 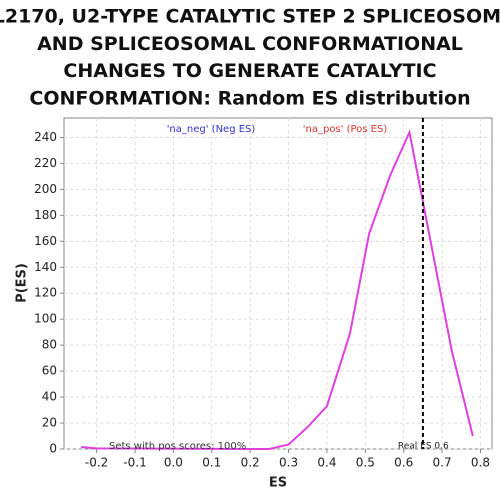 I want to click on annotation: Sets with pos scores: 100%, so click(x=177, y=446).